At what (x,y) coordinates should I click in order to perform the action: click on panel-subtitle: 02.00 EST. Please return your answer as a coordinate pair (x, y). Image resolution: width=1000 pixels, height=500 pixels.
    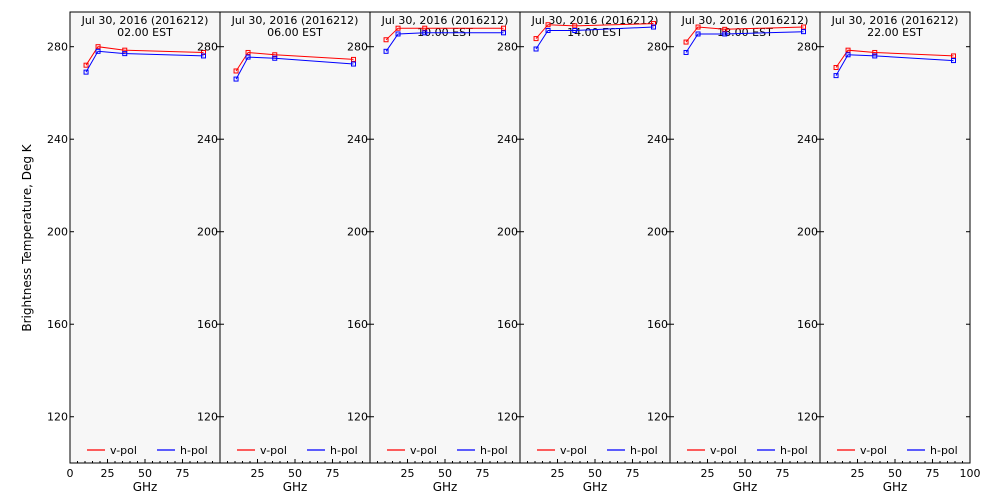
    Looking at the image, I should click on (145, 32).